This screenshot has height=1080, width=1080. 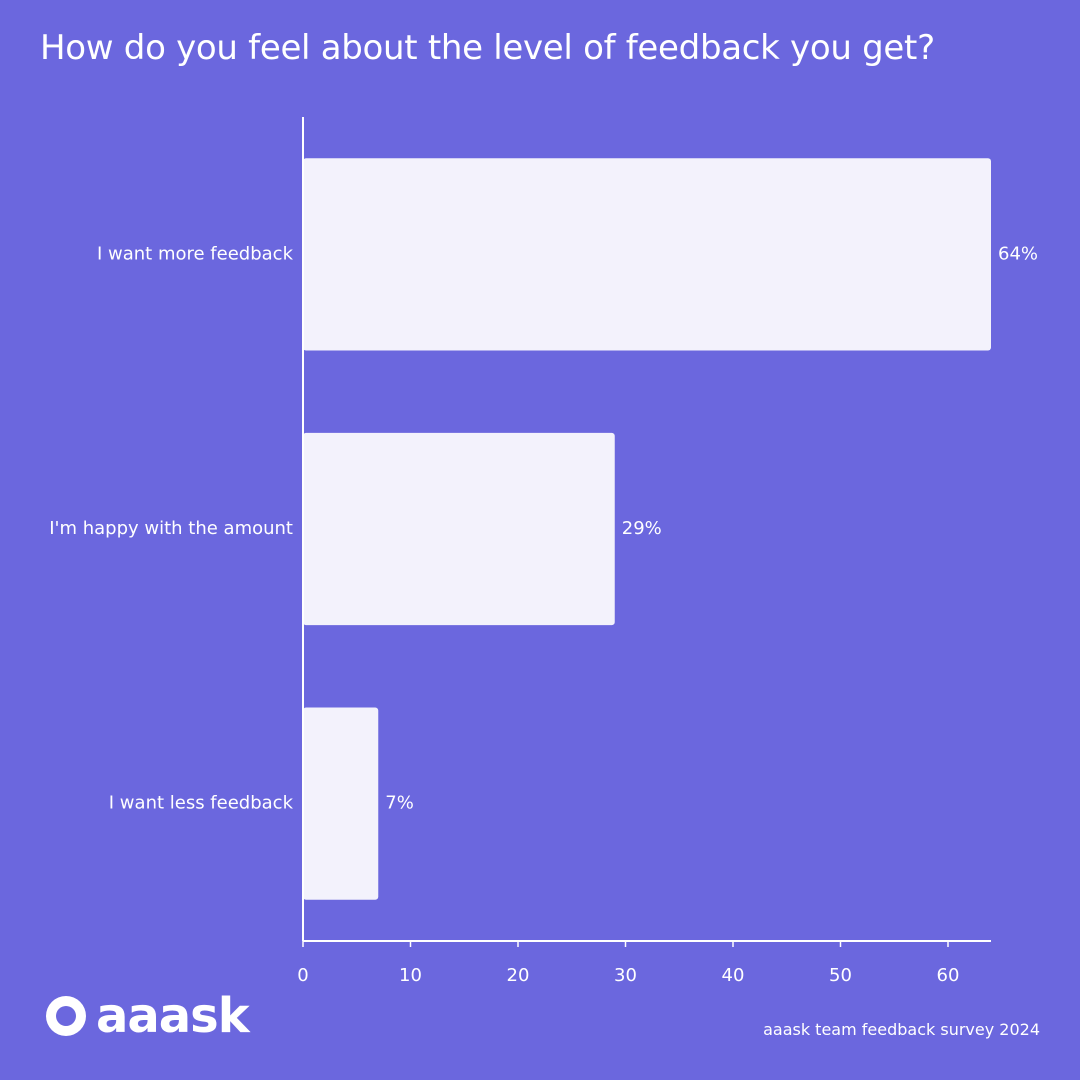 I want to click on source-note: aaask team feedback survey 2024, so click(x=901, y=1029).